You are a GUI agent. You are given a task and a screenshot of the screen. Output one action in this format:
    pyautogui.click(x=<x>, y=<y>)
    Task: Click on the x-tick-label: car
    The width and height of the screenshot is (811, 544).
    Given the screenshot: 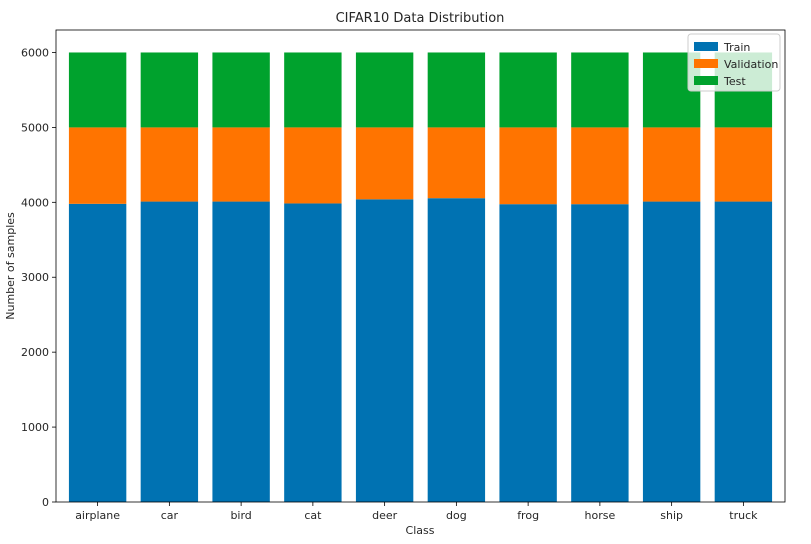 What is the action you would take?
    pyautogui.click(x=170, y=515)
    